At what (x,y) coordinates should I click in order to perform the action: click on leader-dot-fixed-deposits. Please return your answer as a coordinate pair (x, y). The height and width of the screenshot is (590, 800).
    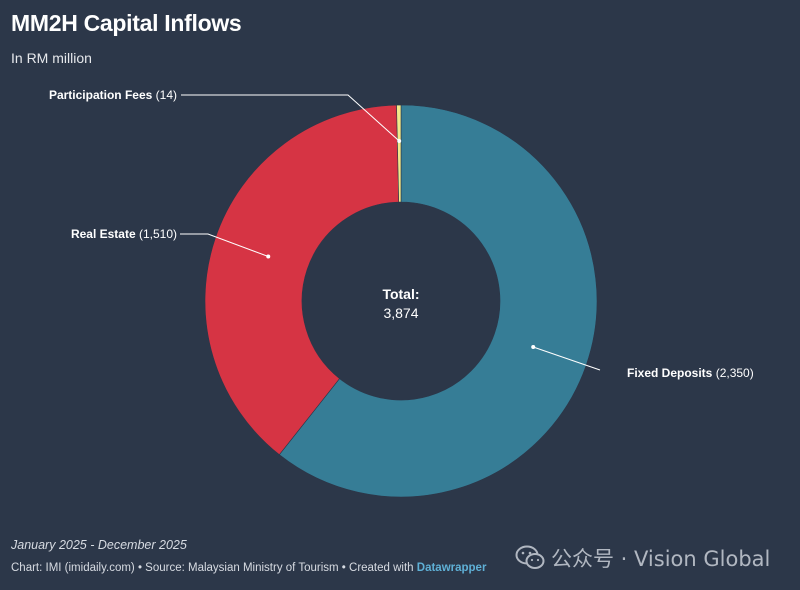
    Looking at the image, I should click on (533, 347).